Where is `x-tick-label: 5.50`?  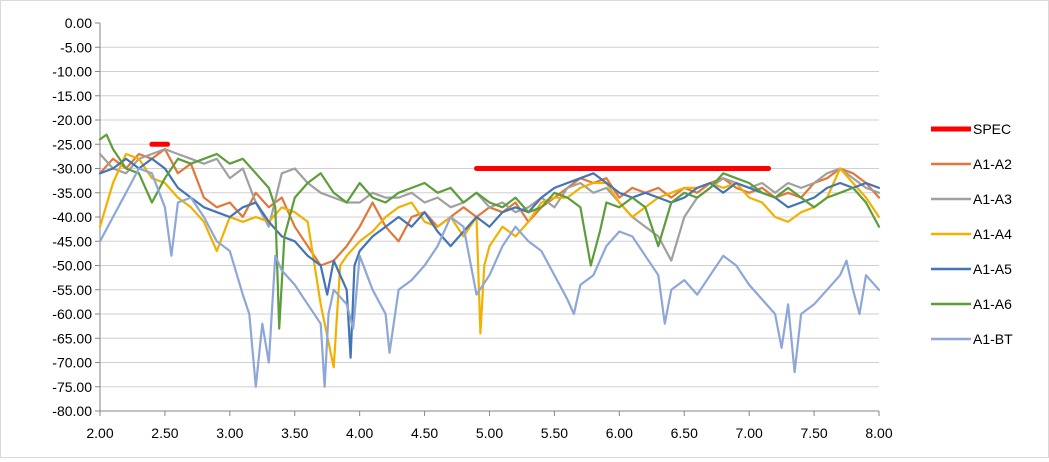
x-tick-label: 5.50 is located at coordinates (554, 433).